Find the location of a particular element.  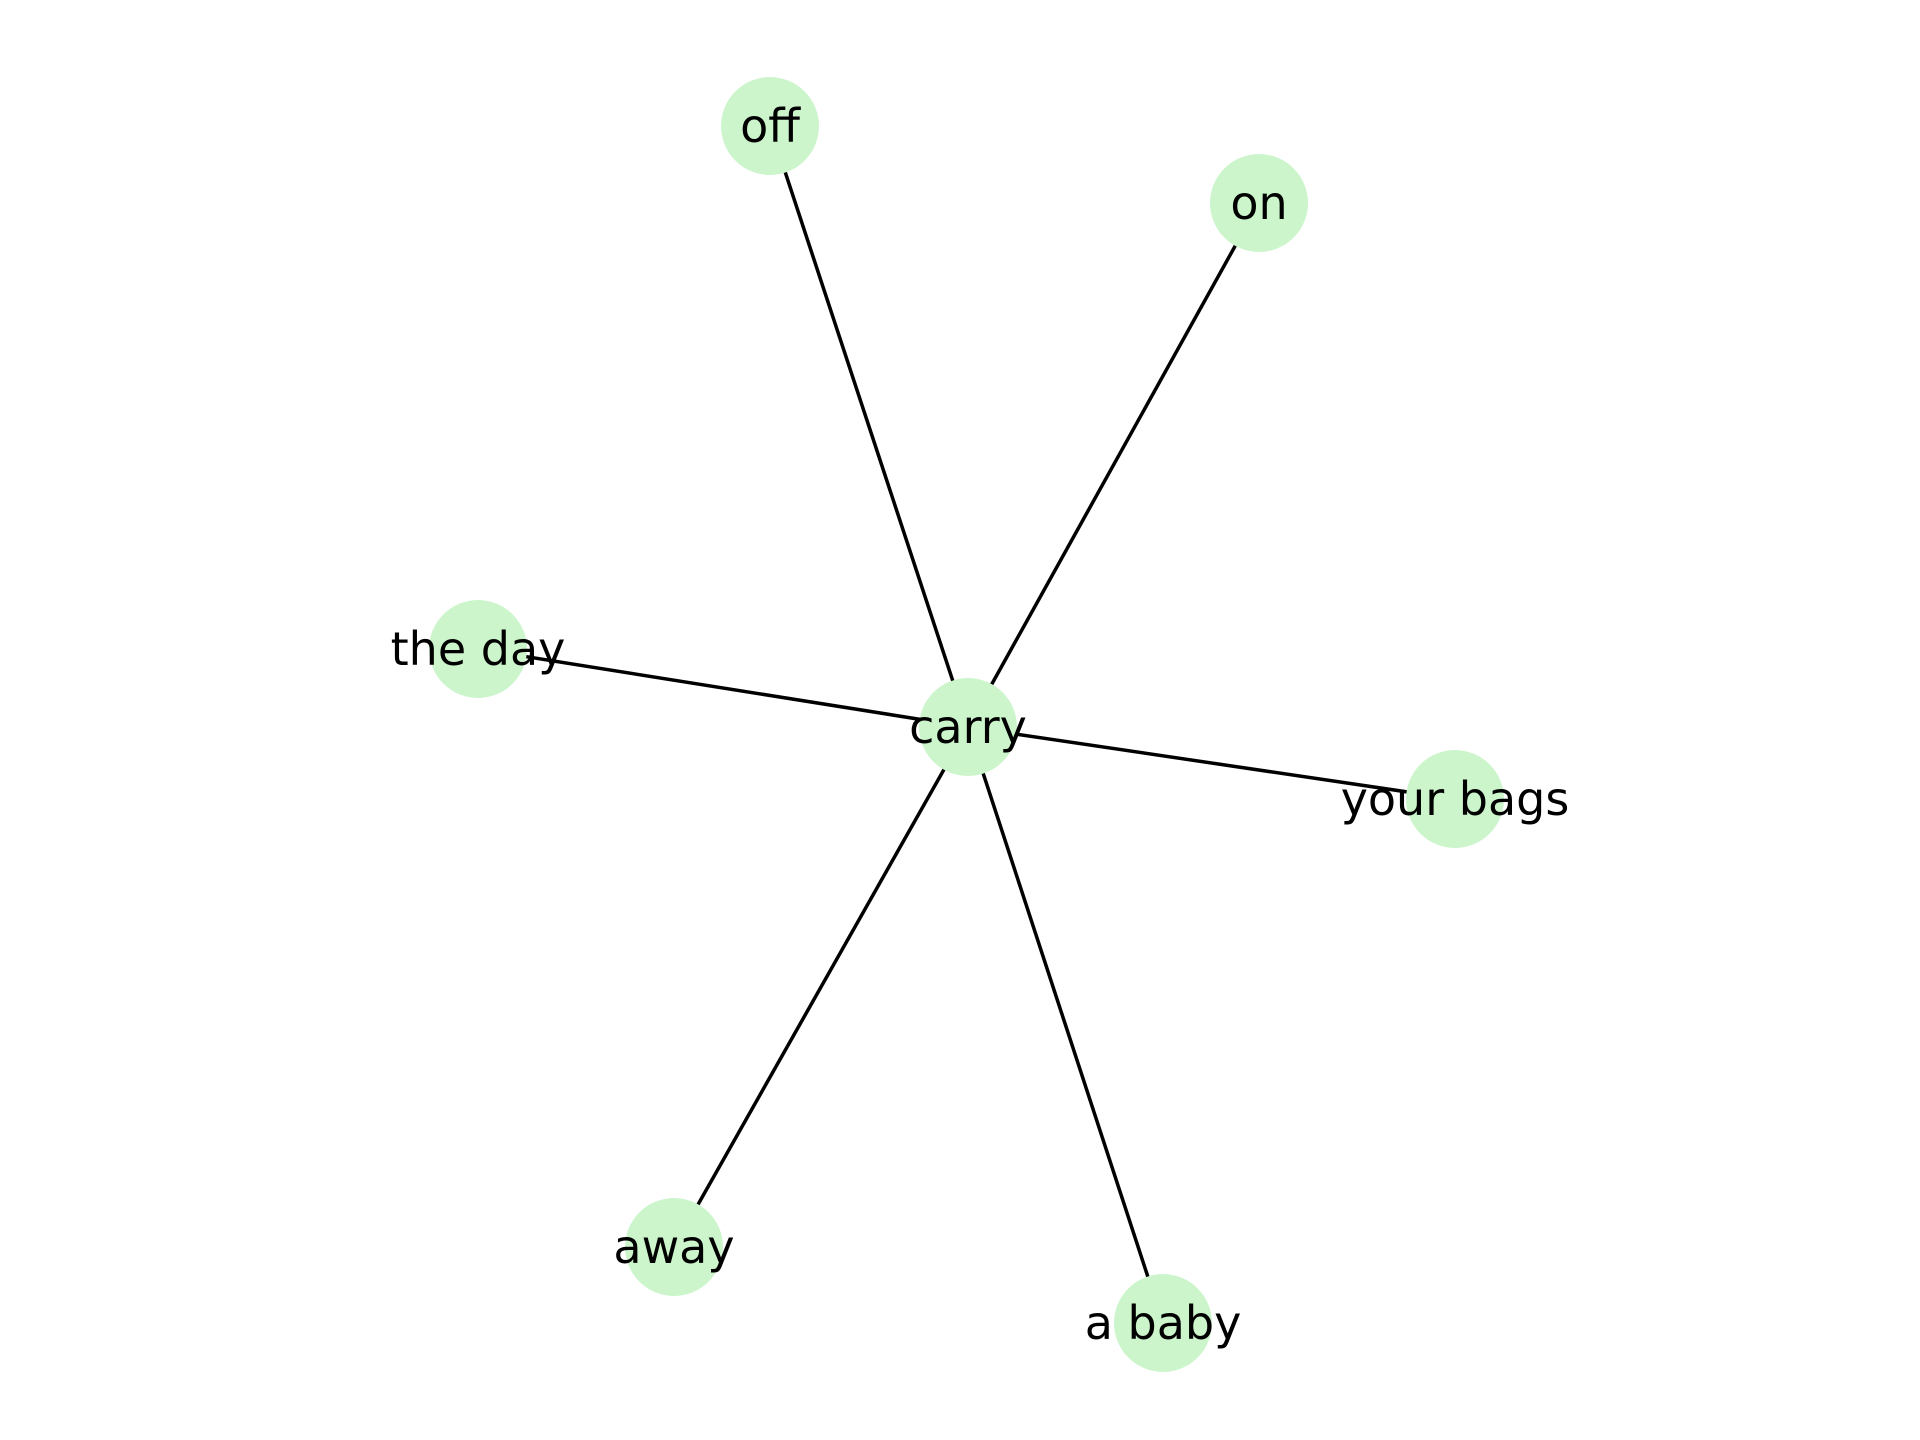

node-carry: carry is located at coordinates (968, 727).